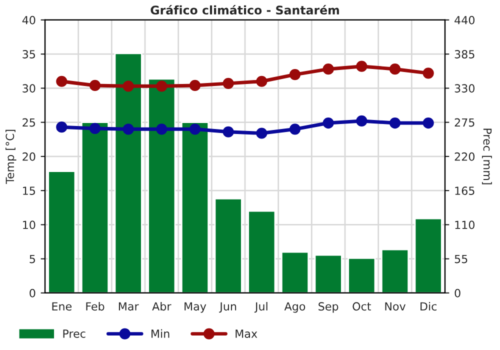 The height and width of the screenshot is (350, 500). Describe the element at coordinates (28, 54) in the screenshot. I see `y-tick-label: 35` at that location.